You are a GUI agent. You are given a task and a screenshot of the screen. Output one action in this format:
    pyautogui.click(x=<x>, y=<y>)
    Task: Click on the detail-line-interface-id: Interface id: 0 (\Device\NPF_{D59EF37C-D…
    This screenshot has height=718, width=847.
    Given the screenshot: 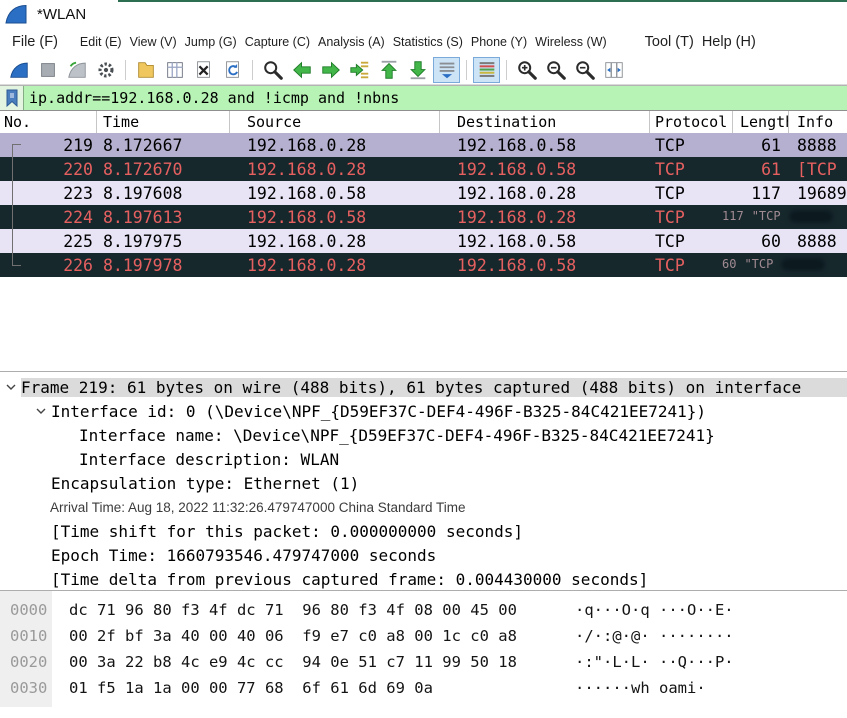 What is the action you would take?
    pyautogui.click(x=423, y=411)
    